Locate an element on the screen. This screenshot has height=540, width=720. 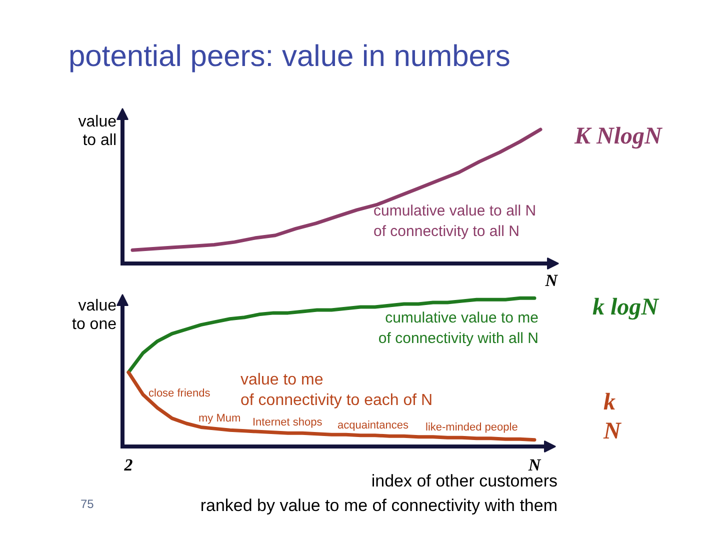
annotation: value to me of connectivity to each of N is located at coordinates (336, 390).